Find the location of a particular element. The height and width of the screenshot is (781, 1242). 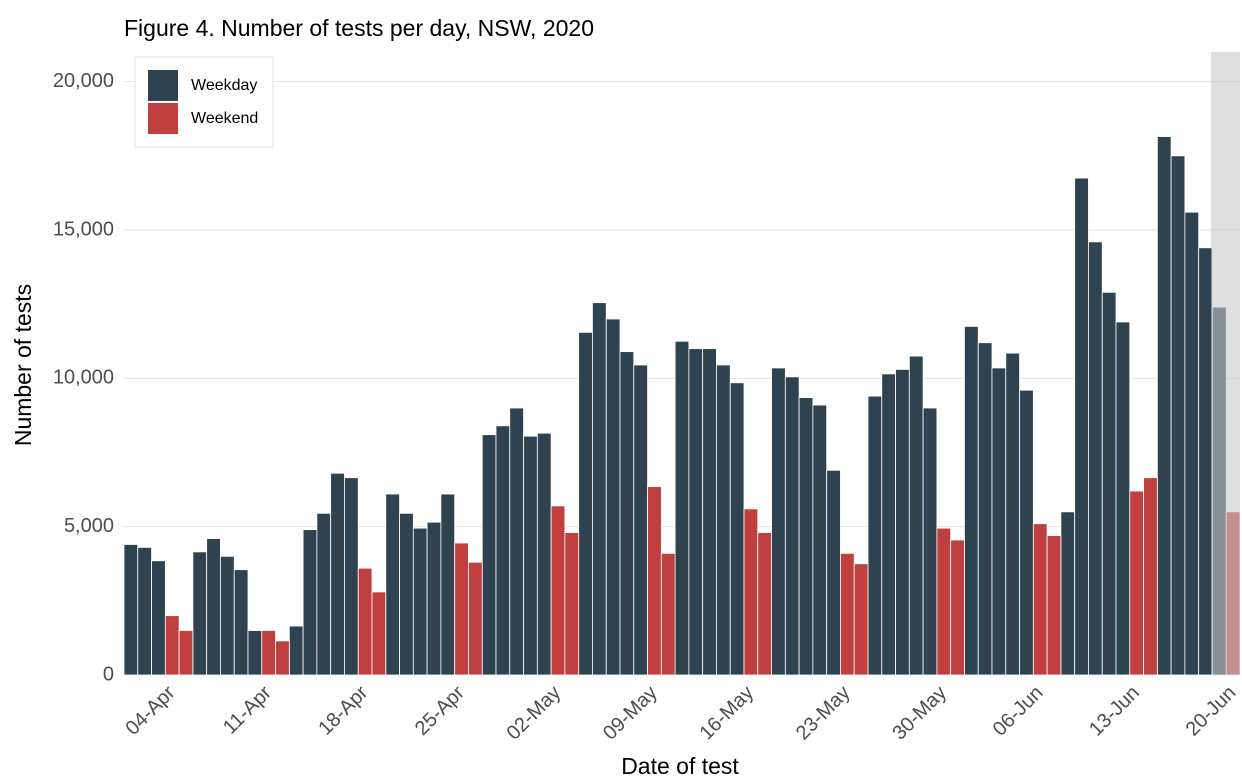

x-tick-label: 04-Apr is located at coordinates (150, 710).